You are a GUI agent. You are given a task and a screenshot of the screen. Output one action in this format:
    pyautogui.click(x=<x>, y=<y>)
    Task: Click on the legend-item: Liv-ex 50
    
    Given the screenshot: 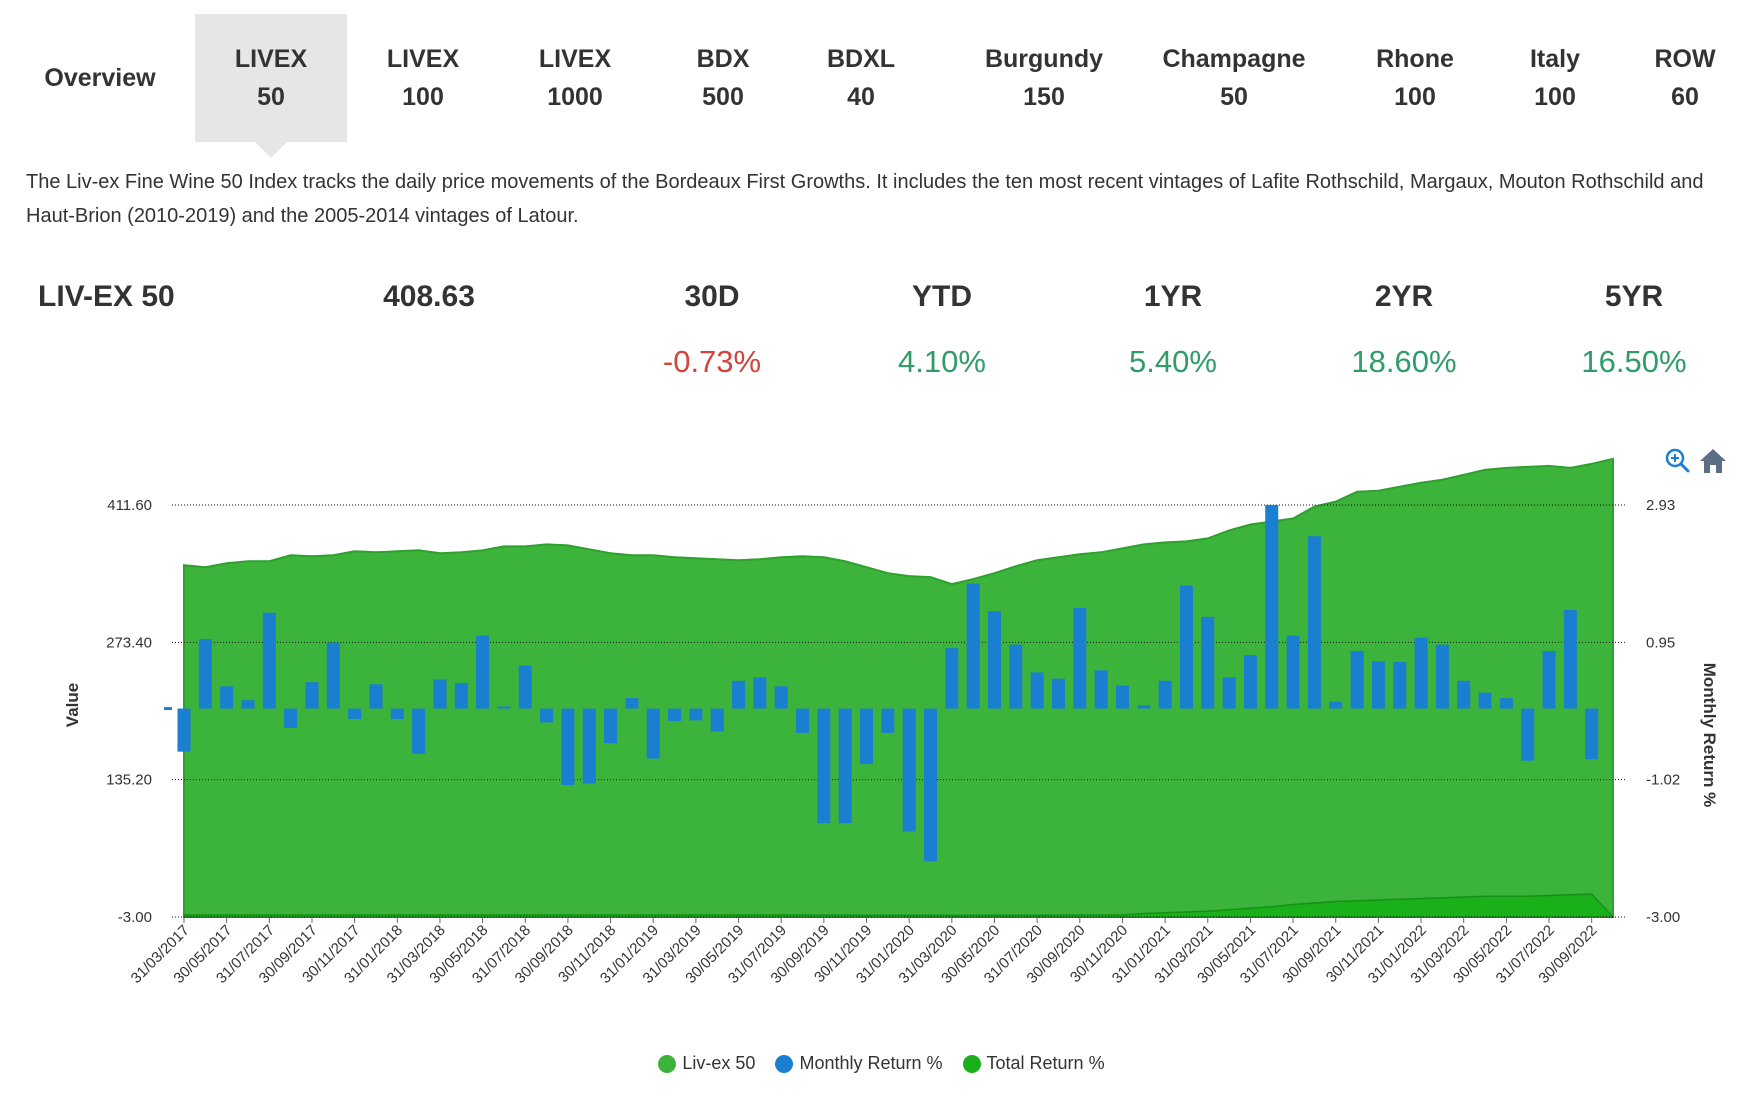 What is the action you would take?
    pyautogui.click(x=706, y=1063)
    